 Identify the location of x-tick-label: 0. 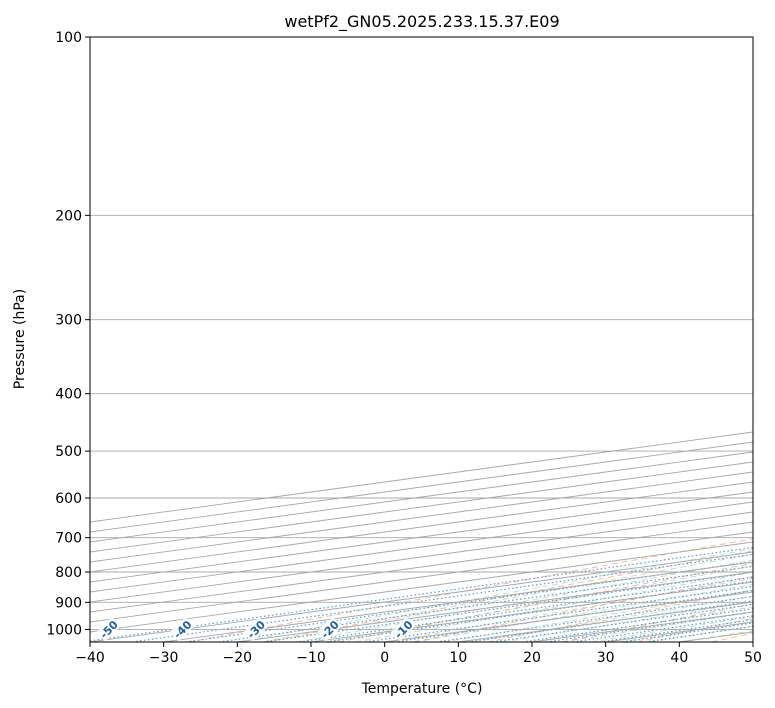
(384, 658).